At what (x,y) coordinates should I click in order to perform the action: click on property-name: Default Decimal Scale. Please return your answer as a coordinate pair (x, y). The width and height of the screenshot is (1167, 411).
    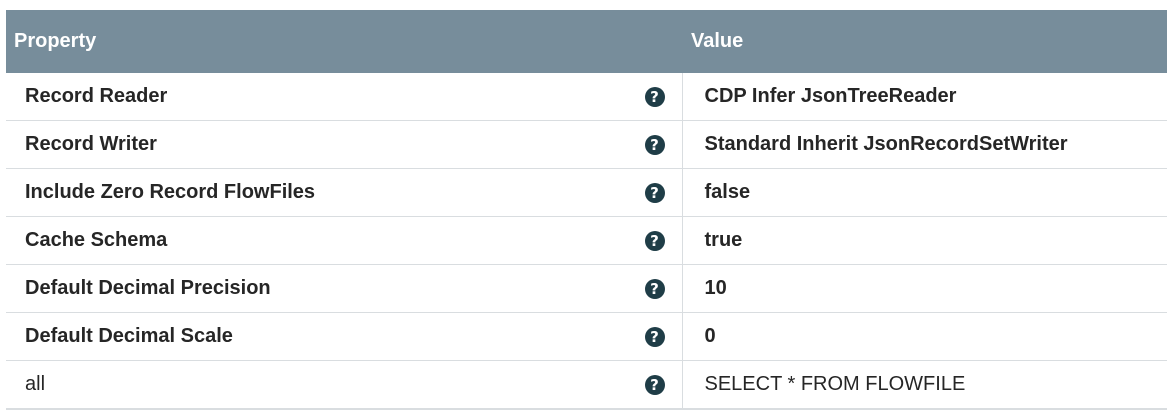
    Looking at the image, I should click on (129, 336).